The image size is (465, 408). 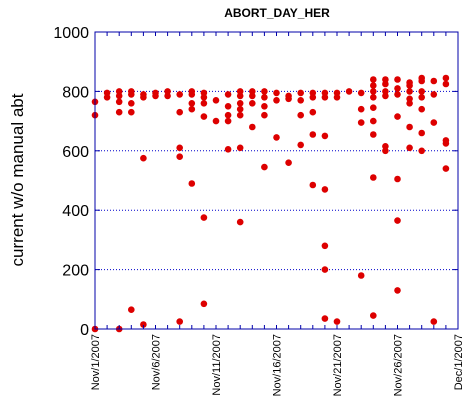 What do you see at coordinates (75, 271) in the screenshot?
I see `y-tick-label: 200` at bounding box center [75, 271].